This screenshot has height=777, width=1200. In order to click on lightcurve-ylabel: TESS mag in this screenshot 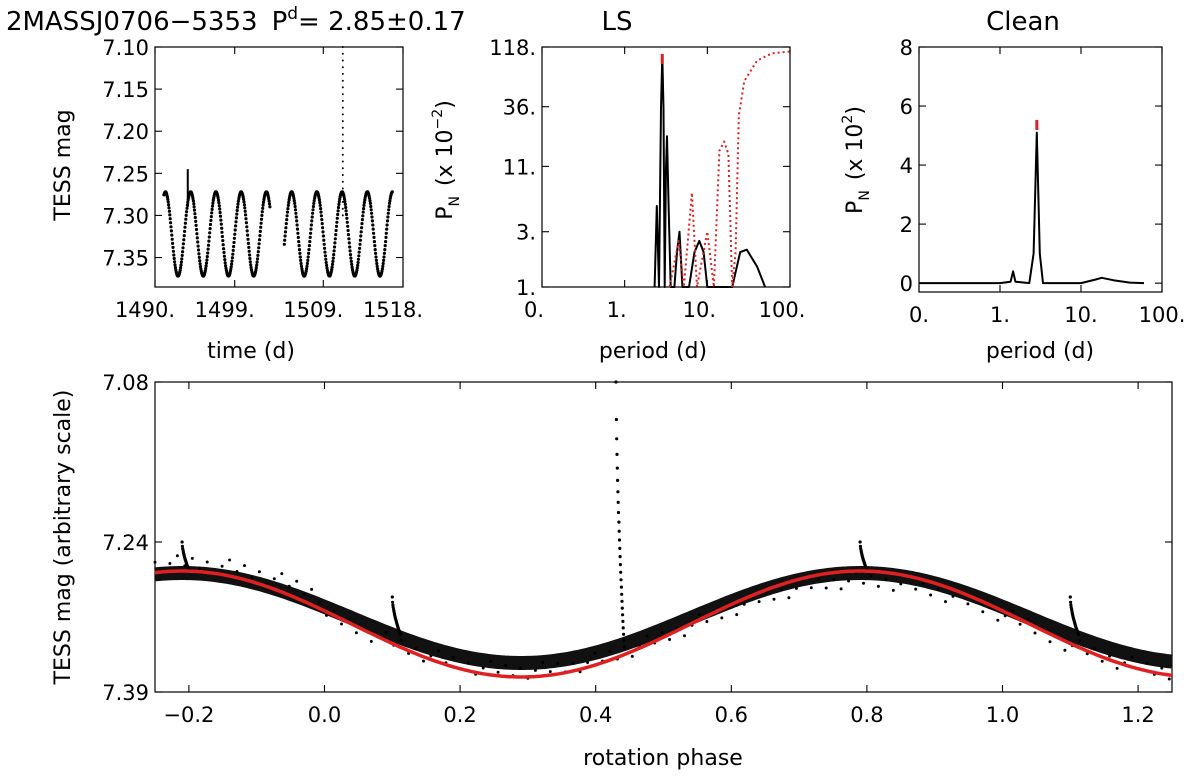, I will do `click(63, 165)`.